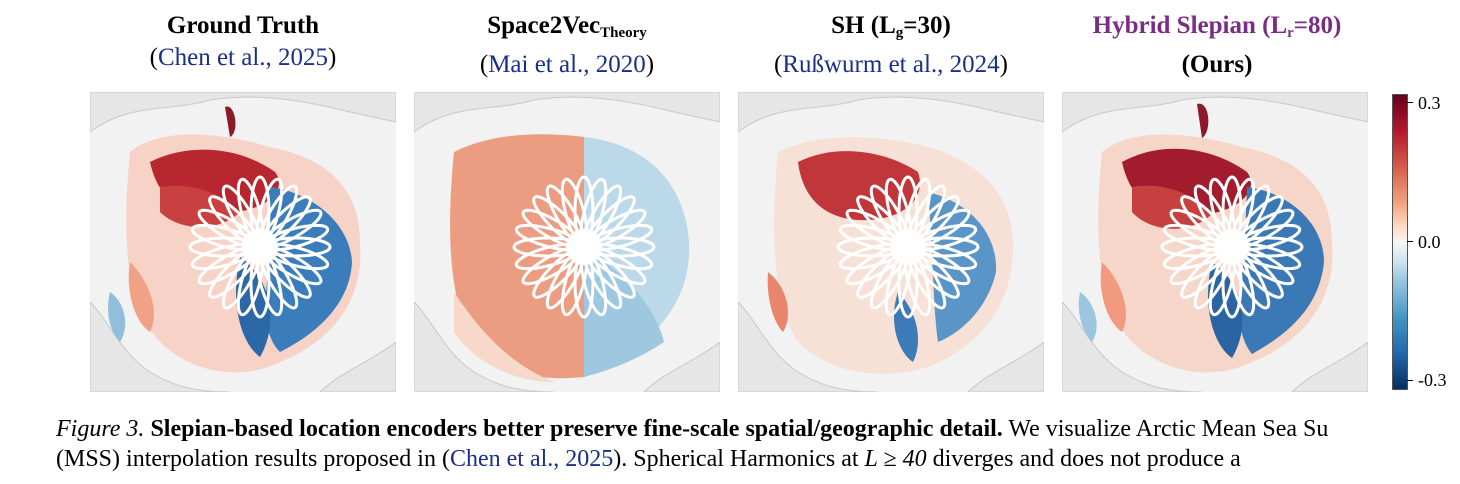  Describe the element at coordinates (567, 64) in the screenshot. I see `citation-link: Mai et al., 2020` at that location.